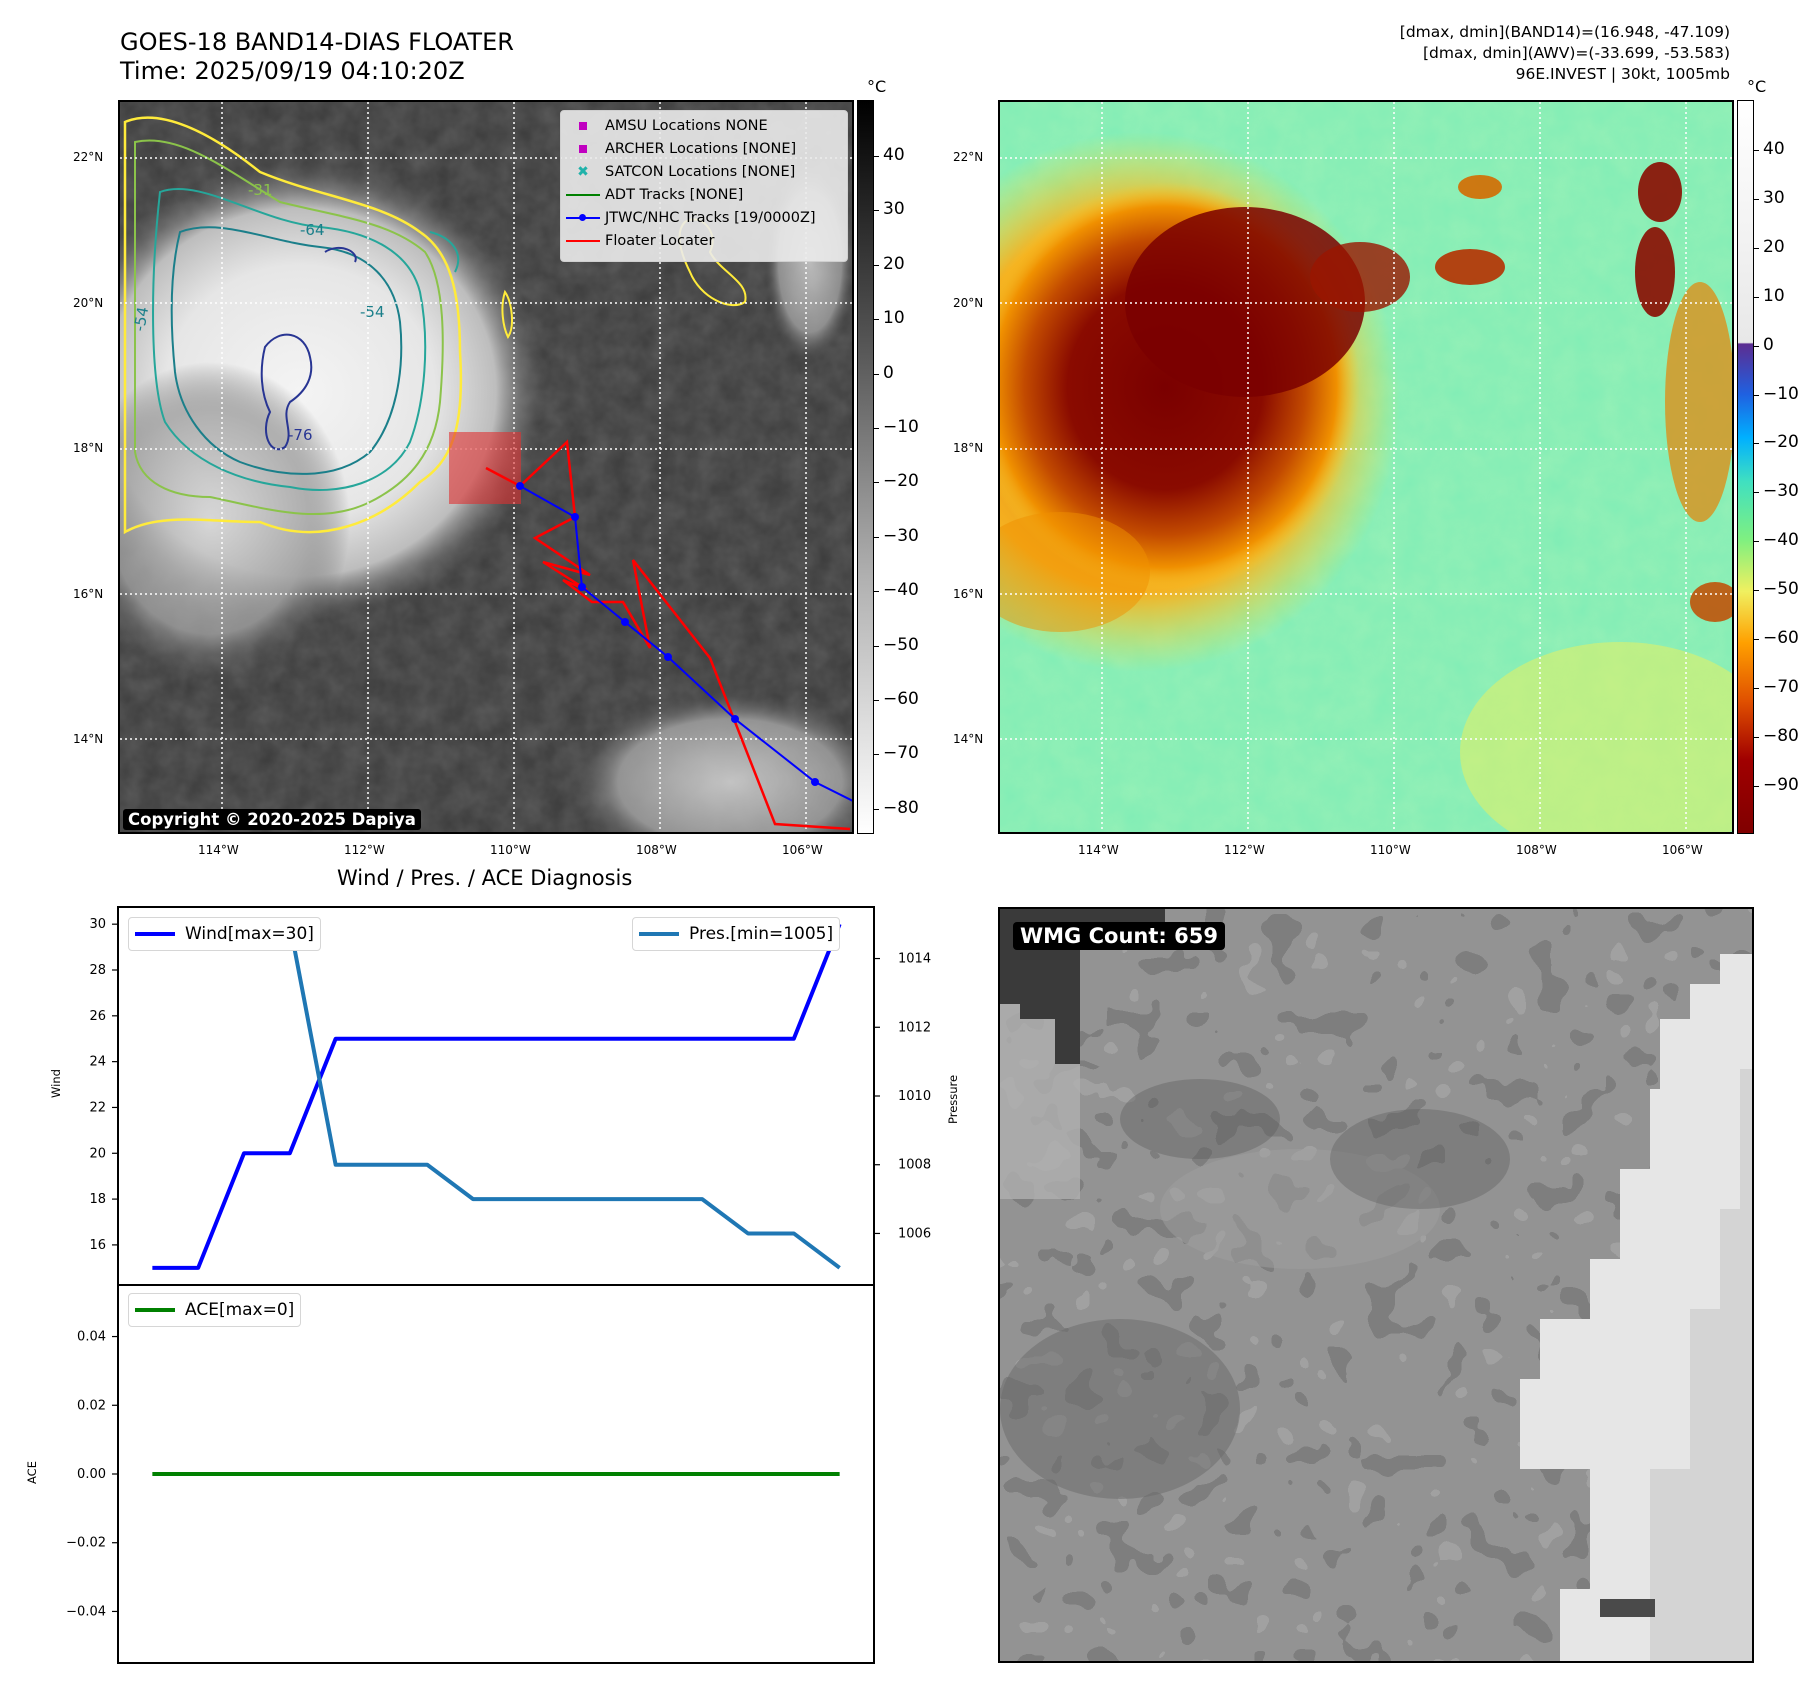 The height and width of the screenshot is (1690, 1813). What do you see at coordinates (674, 194) in the screenshot?
I see `legend-label: ADT Tracks [NONE]` at bounding box center [674, 194].